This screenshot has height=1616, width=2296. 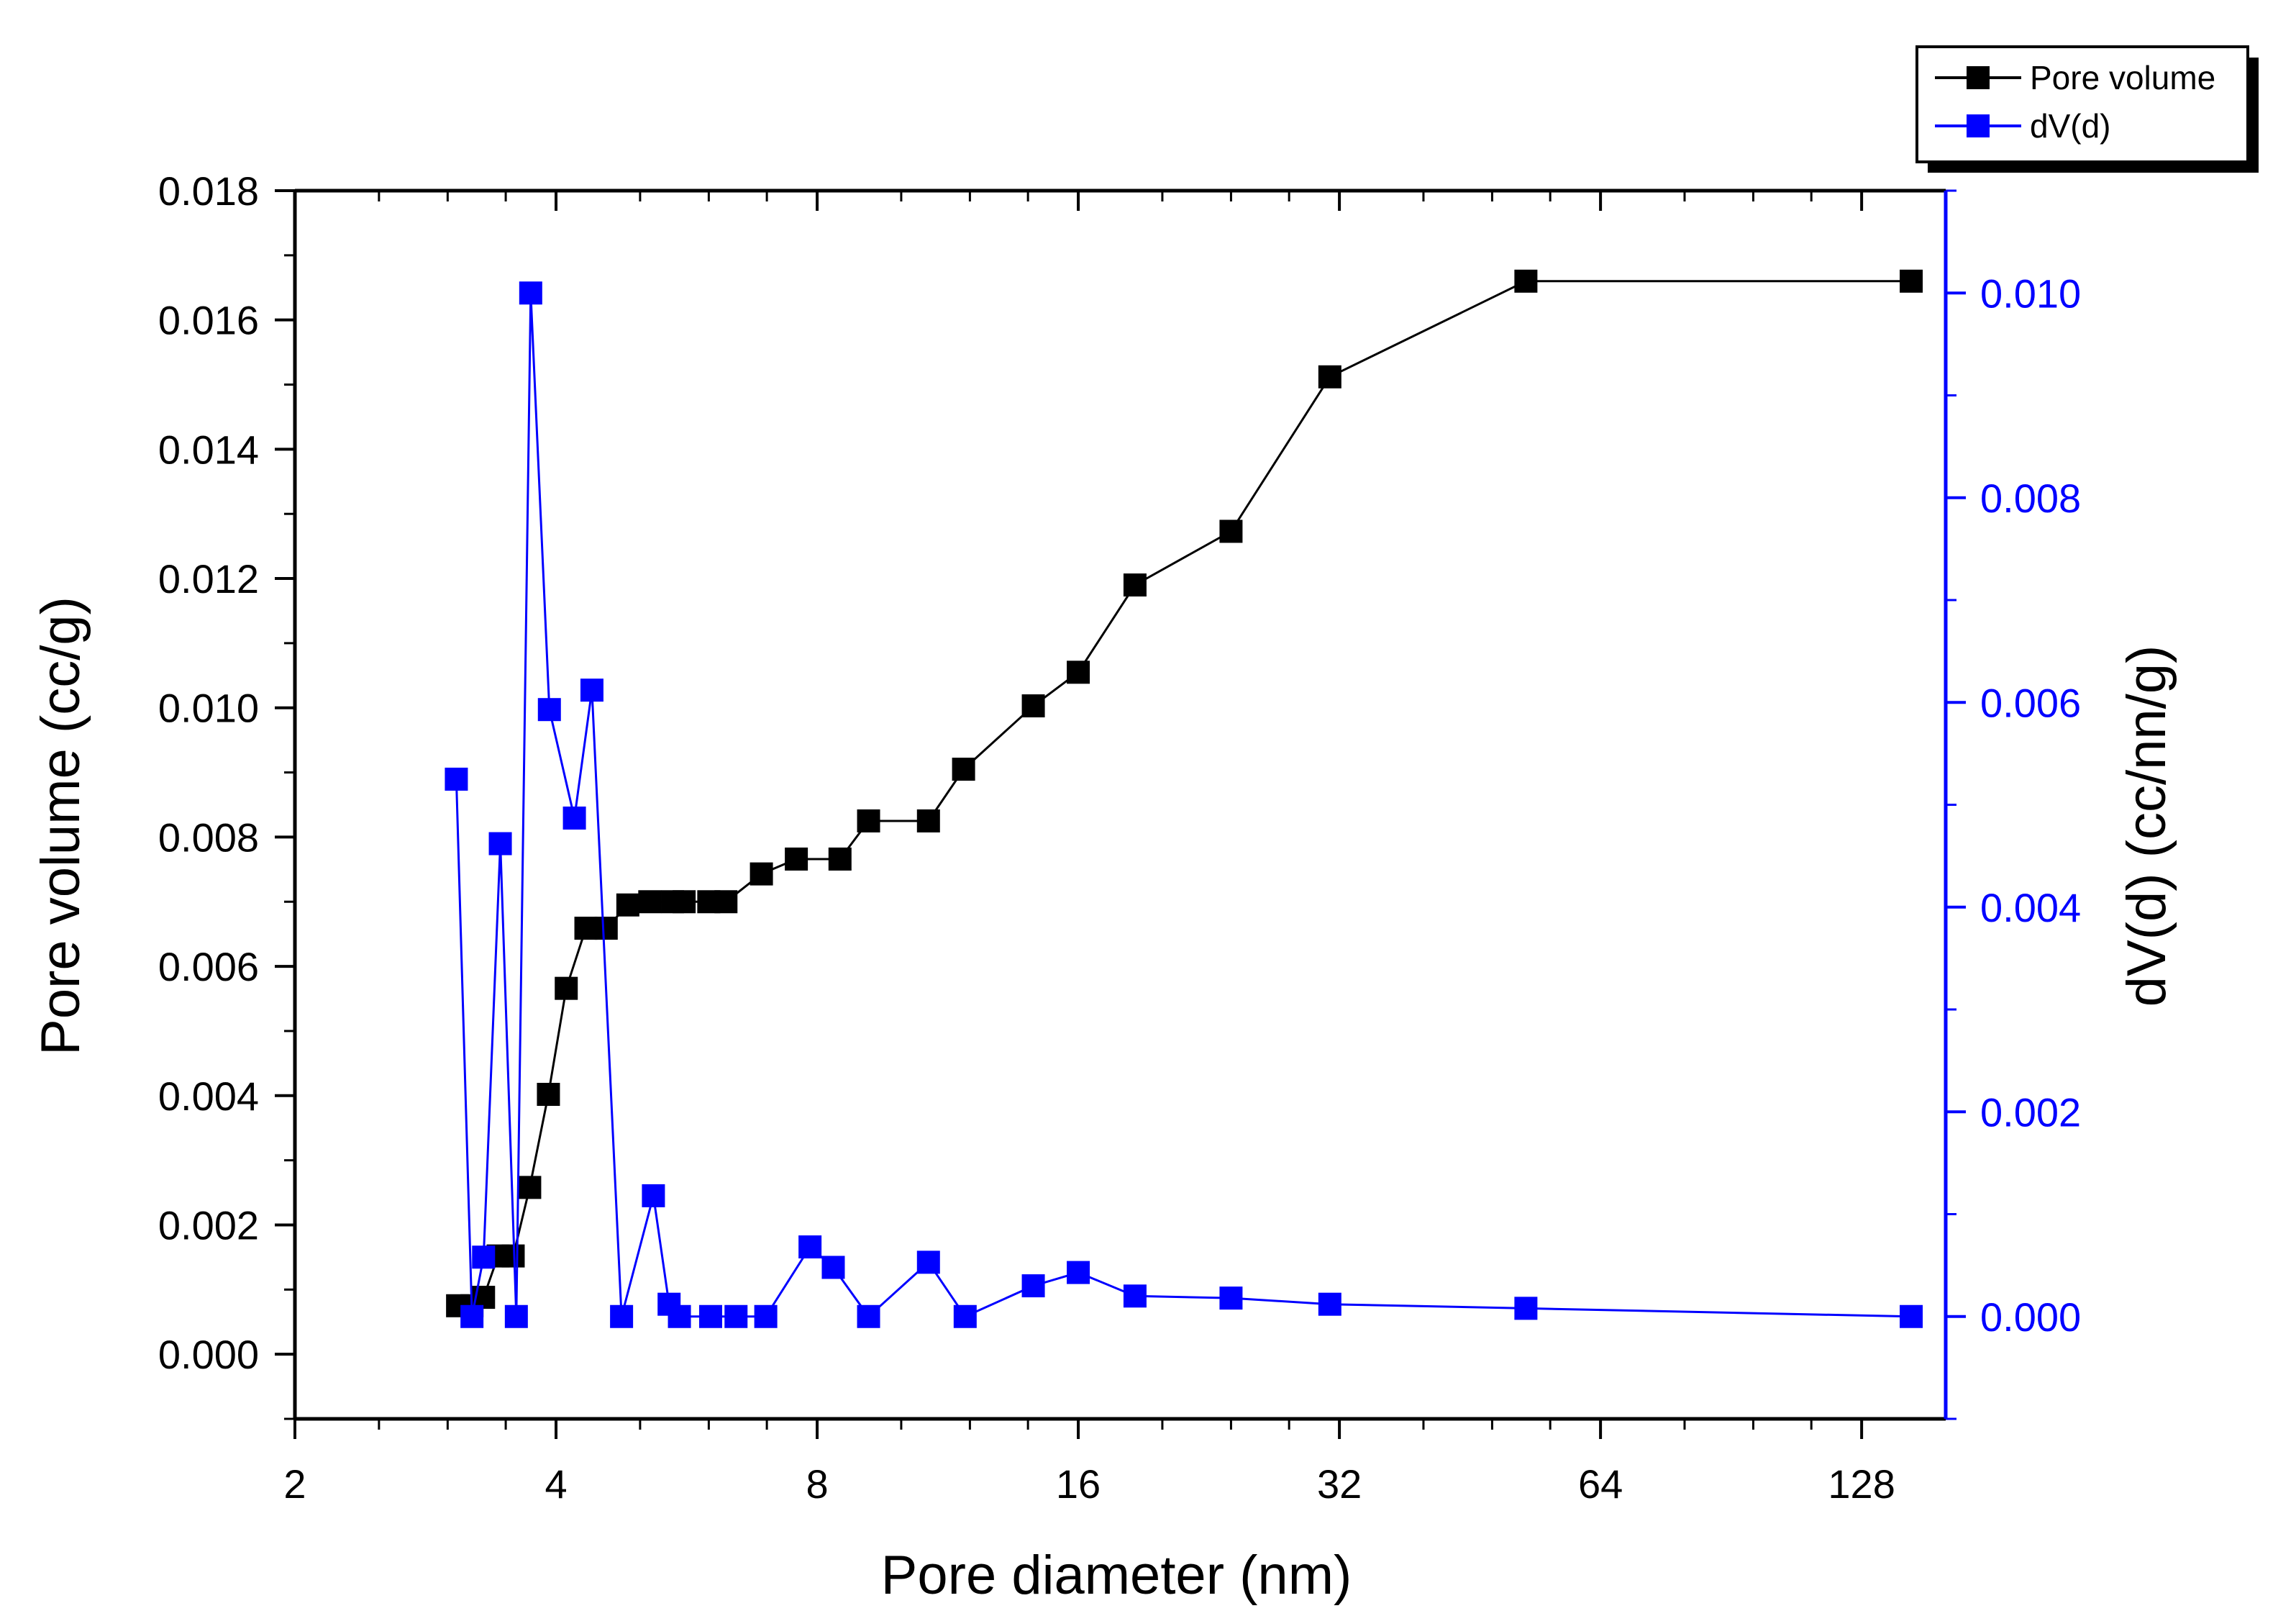 I want to click on y-left-tick-label: 0.014, so click(x=208, y=449).